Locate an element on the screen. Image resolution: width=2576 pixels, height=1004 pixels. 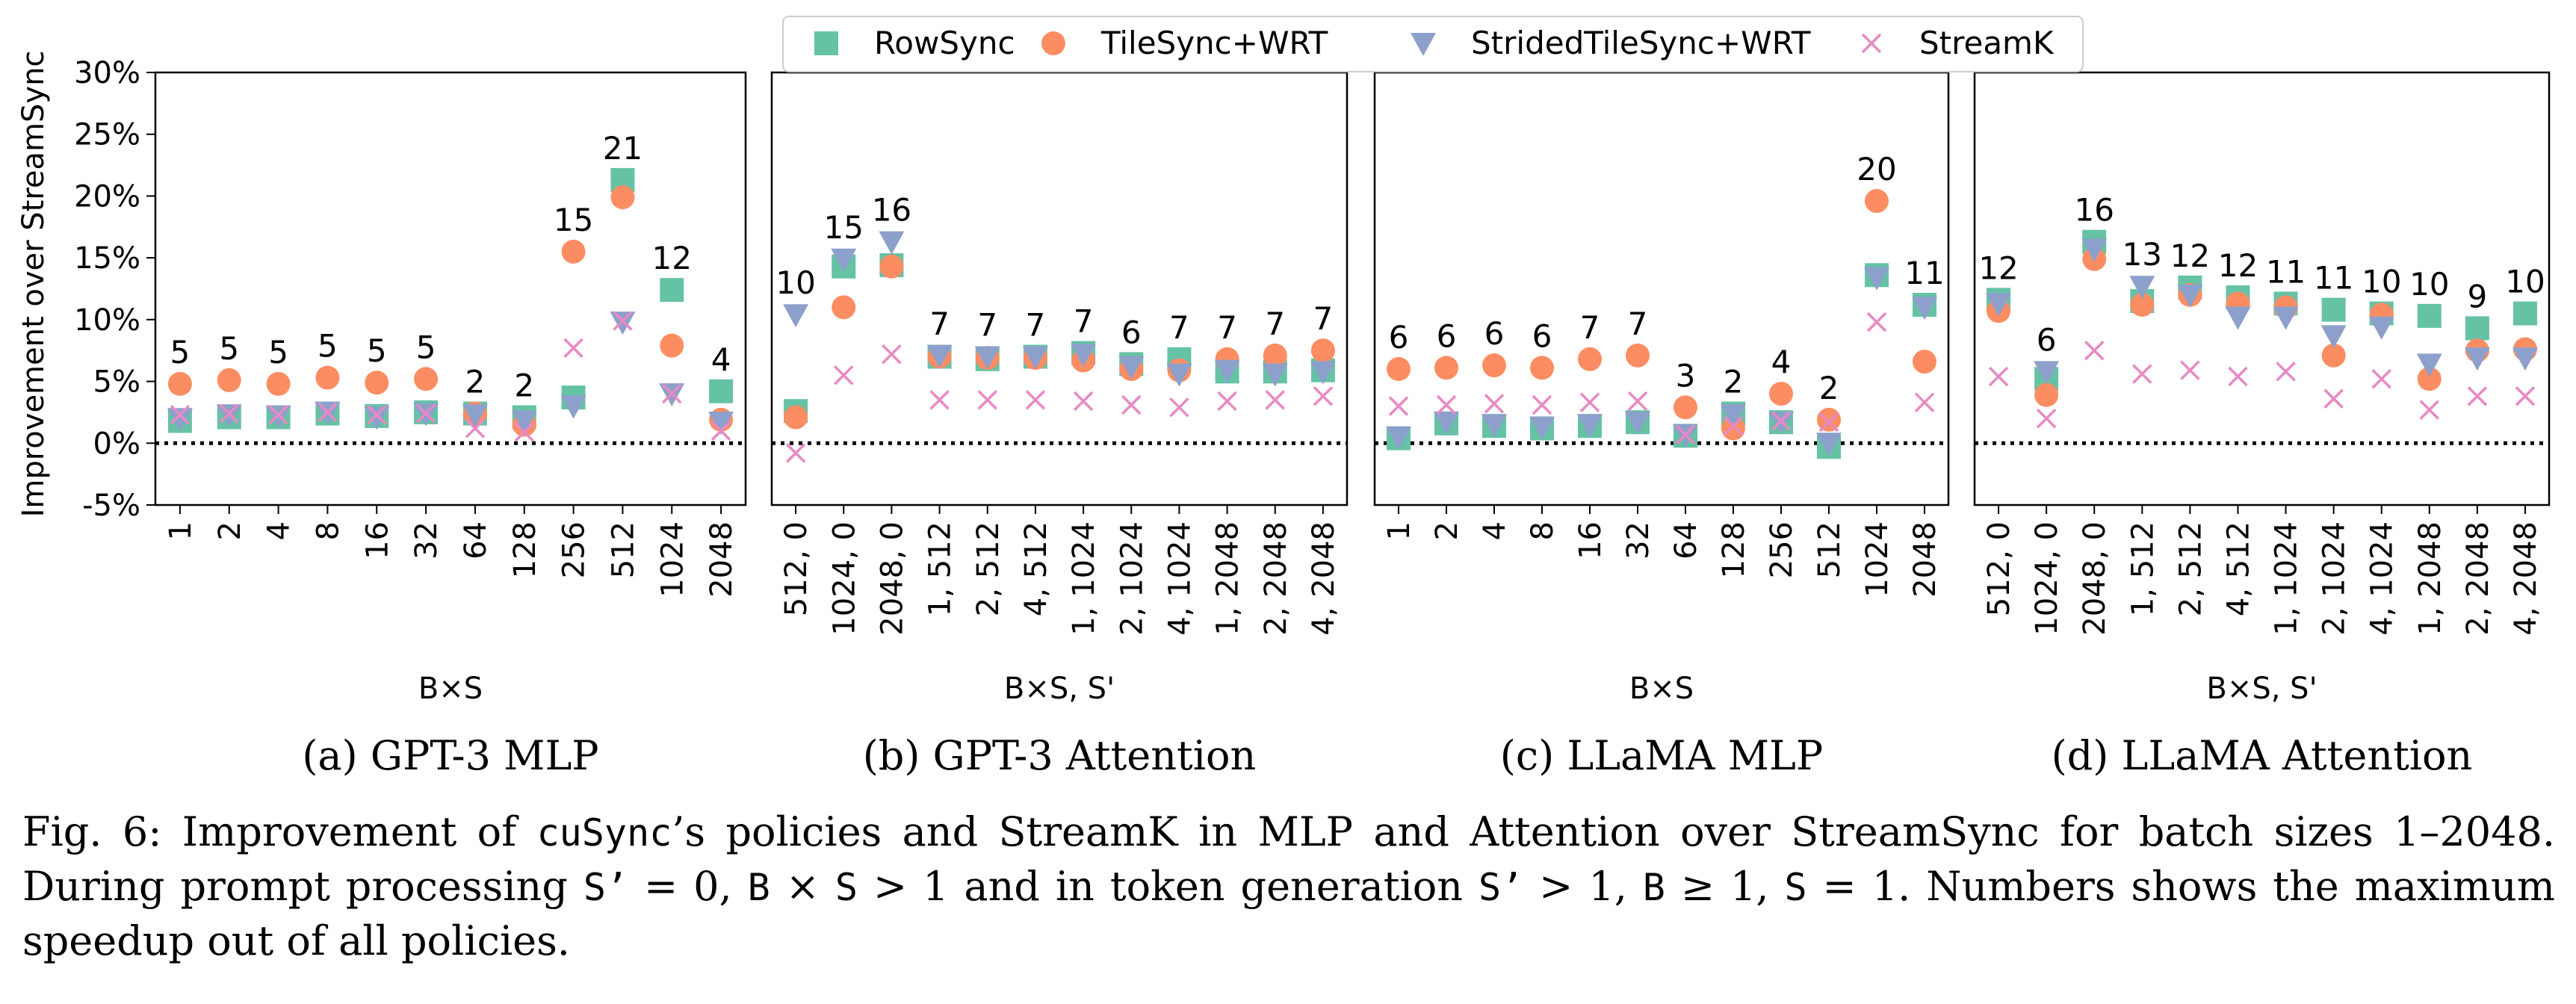
max-speedup-label: 3 is located at coordinates (1686, 375).